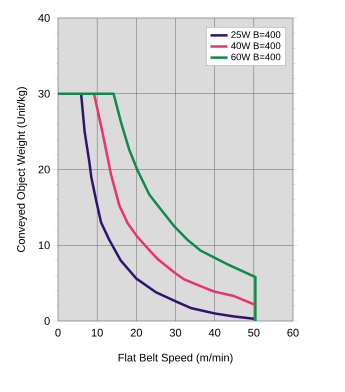 Image resolution: width=345 pixels, height=392 pixels. Describe the element at coordinates (254, 332) in the screenshot. I see `x-tick-label: 50` at that location.